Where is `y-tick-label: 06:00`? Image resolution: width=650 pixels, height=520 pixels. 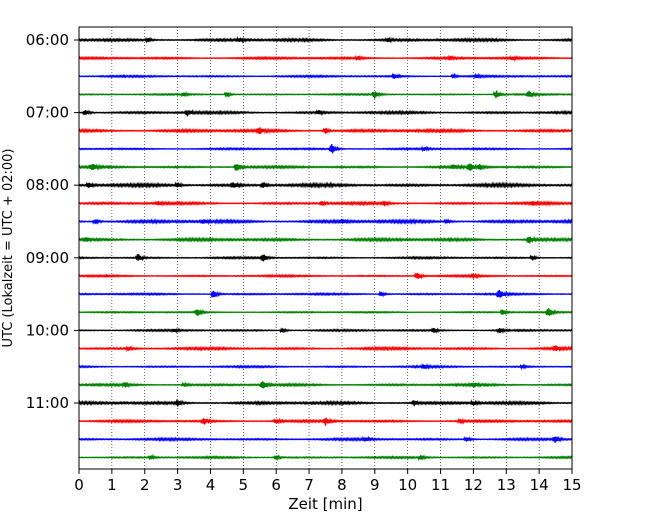 y-tick-label: 06:00 is located at coordinates (47, 40).